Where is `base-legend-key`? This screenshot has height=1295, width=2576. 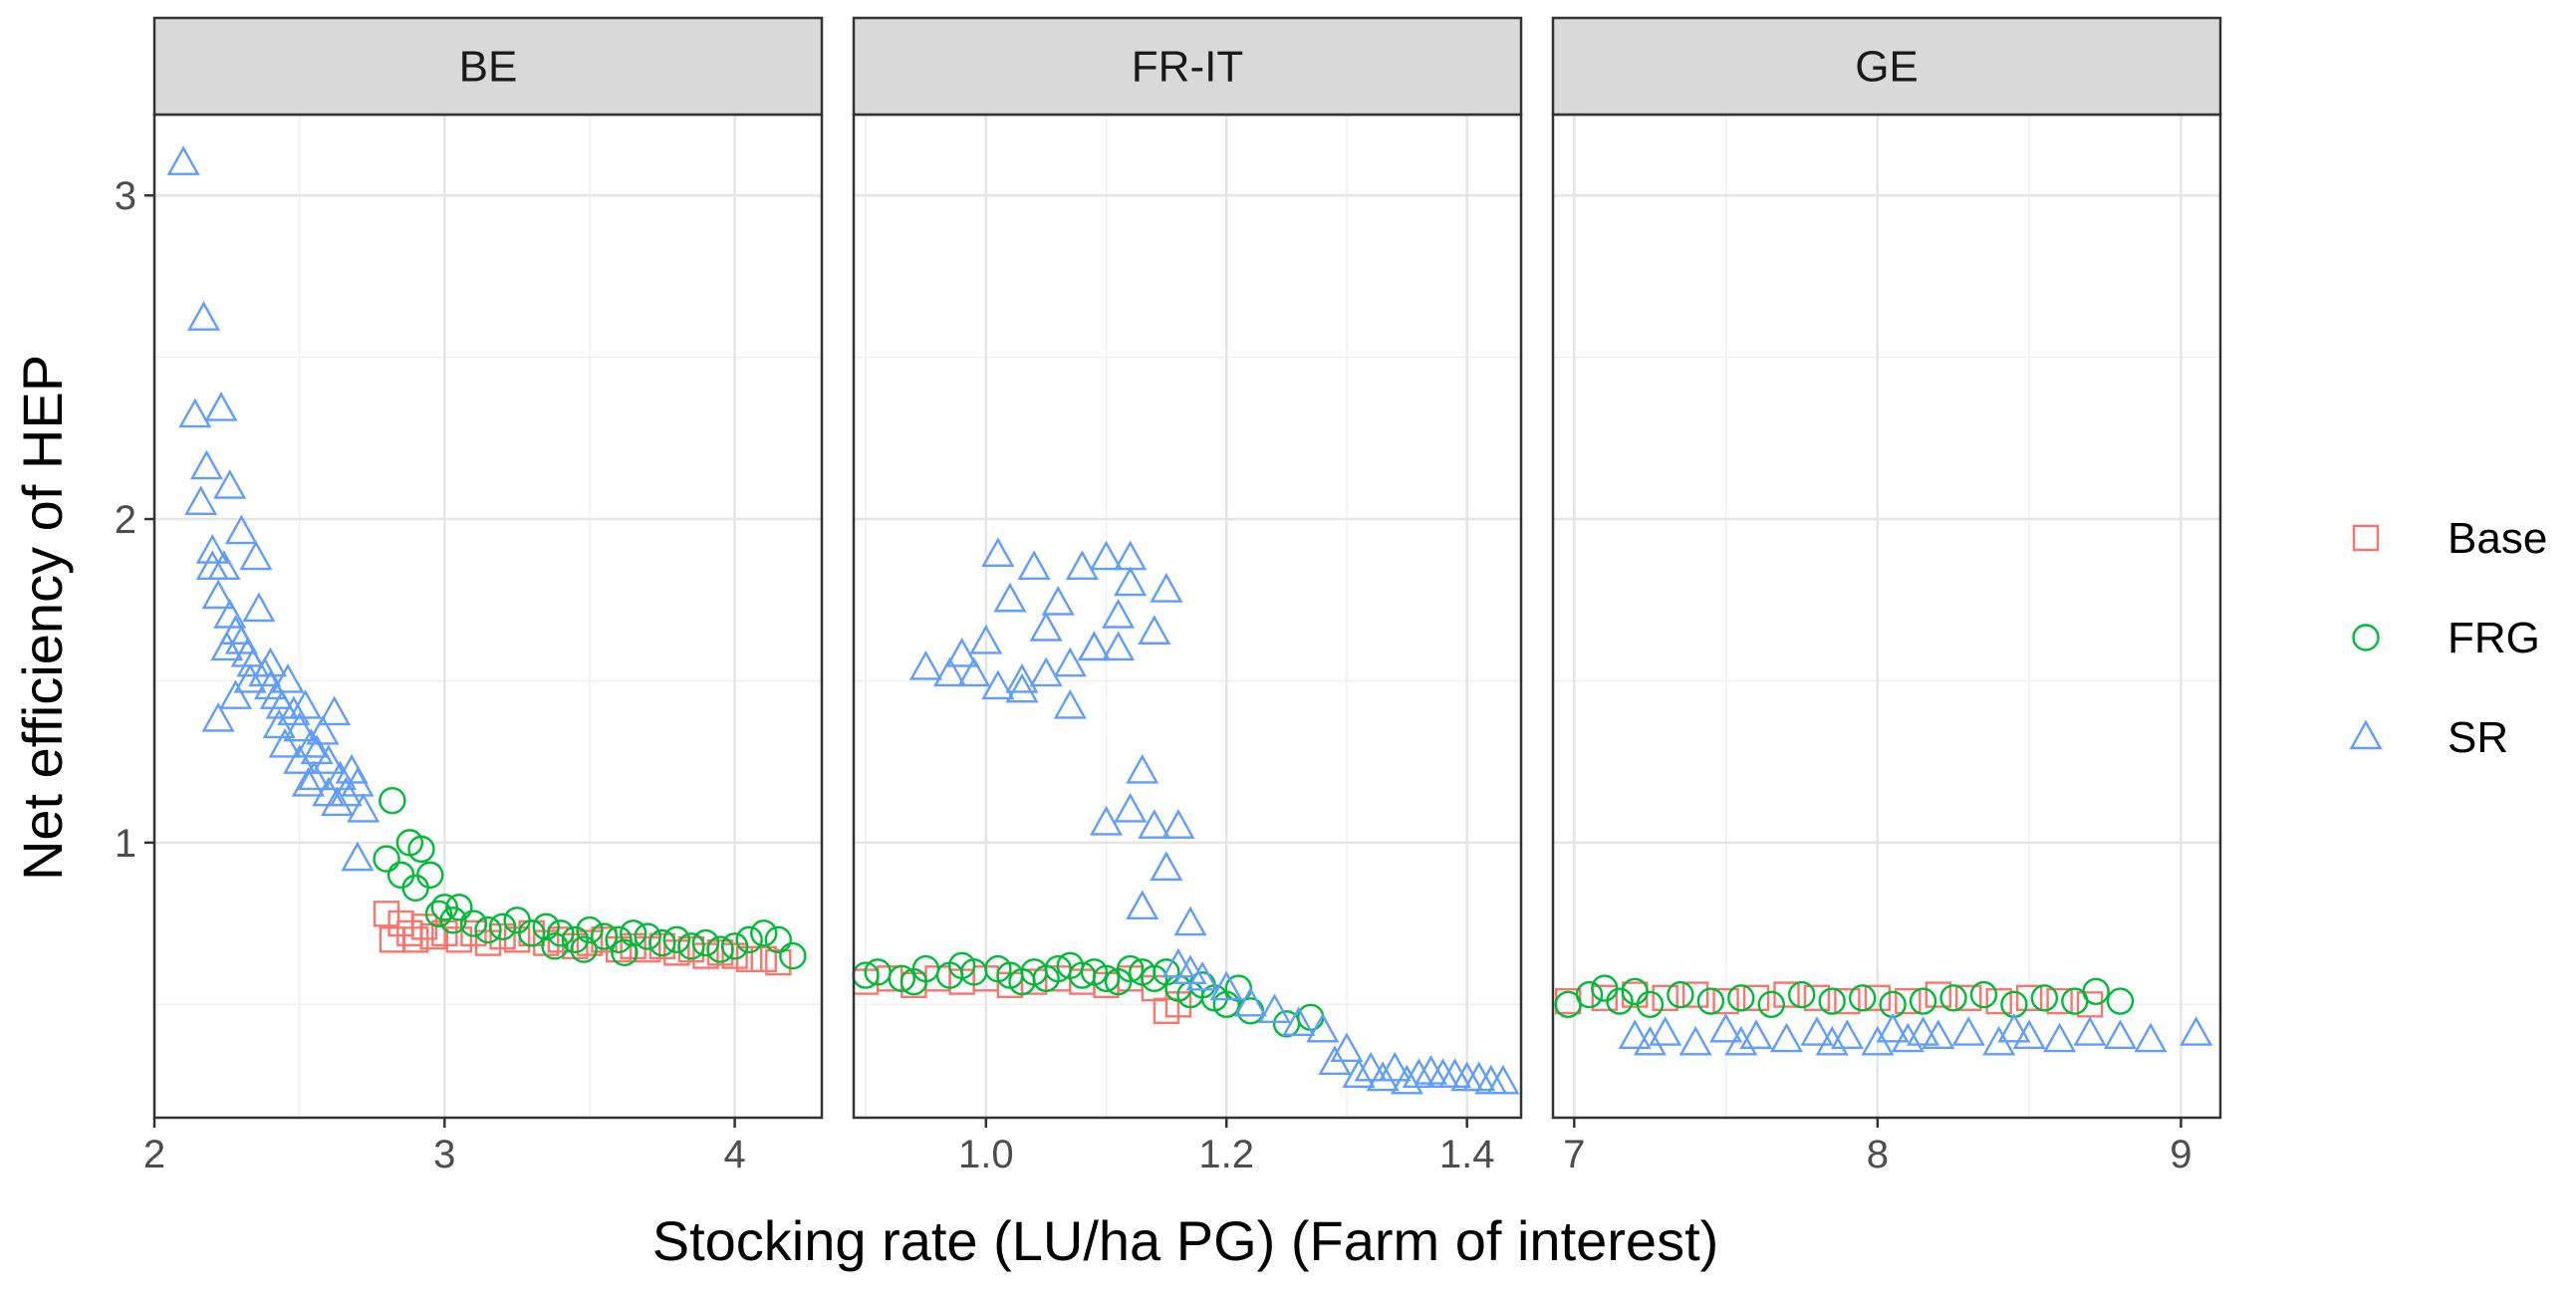
base-legend-key is located at coordinates (2366, 538).